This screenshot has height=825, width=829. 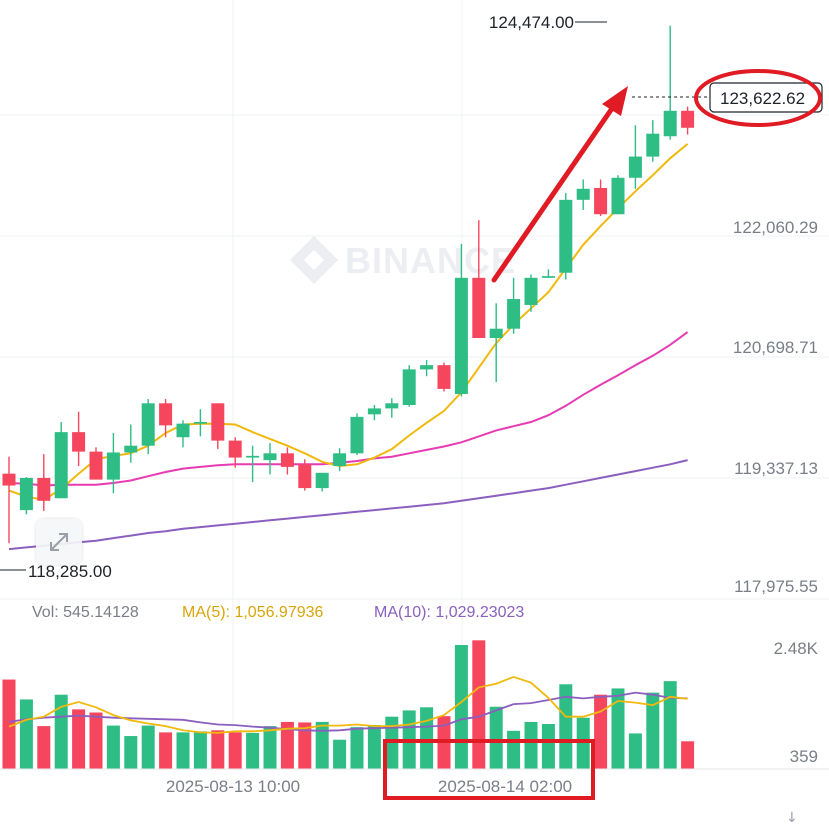 I want to click on volume-tick-label: 2.48K, so click(x=796, y=648).